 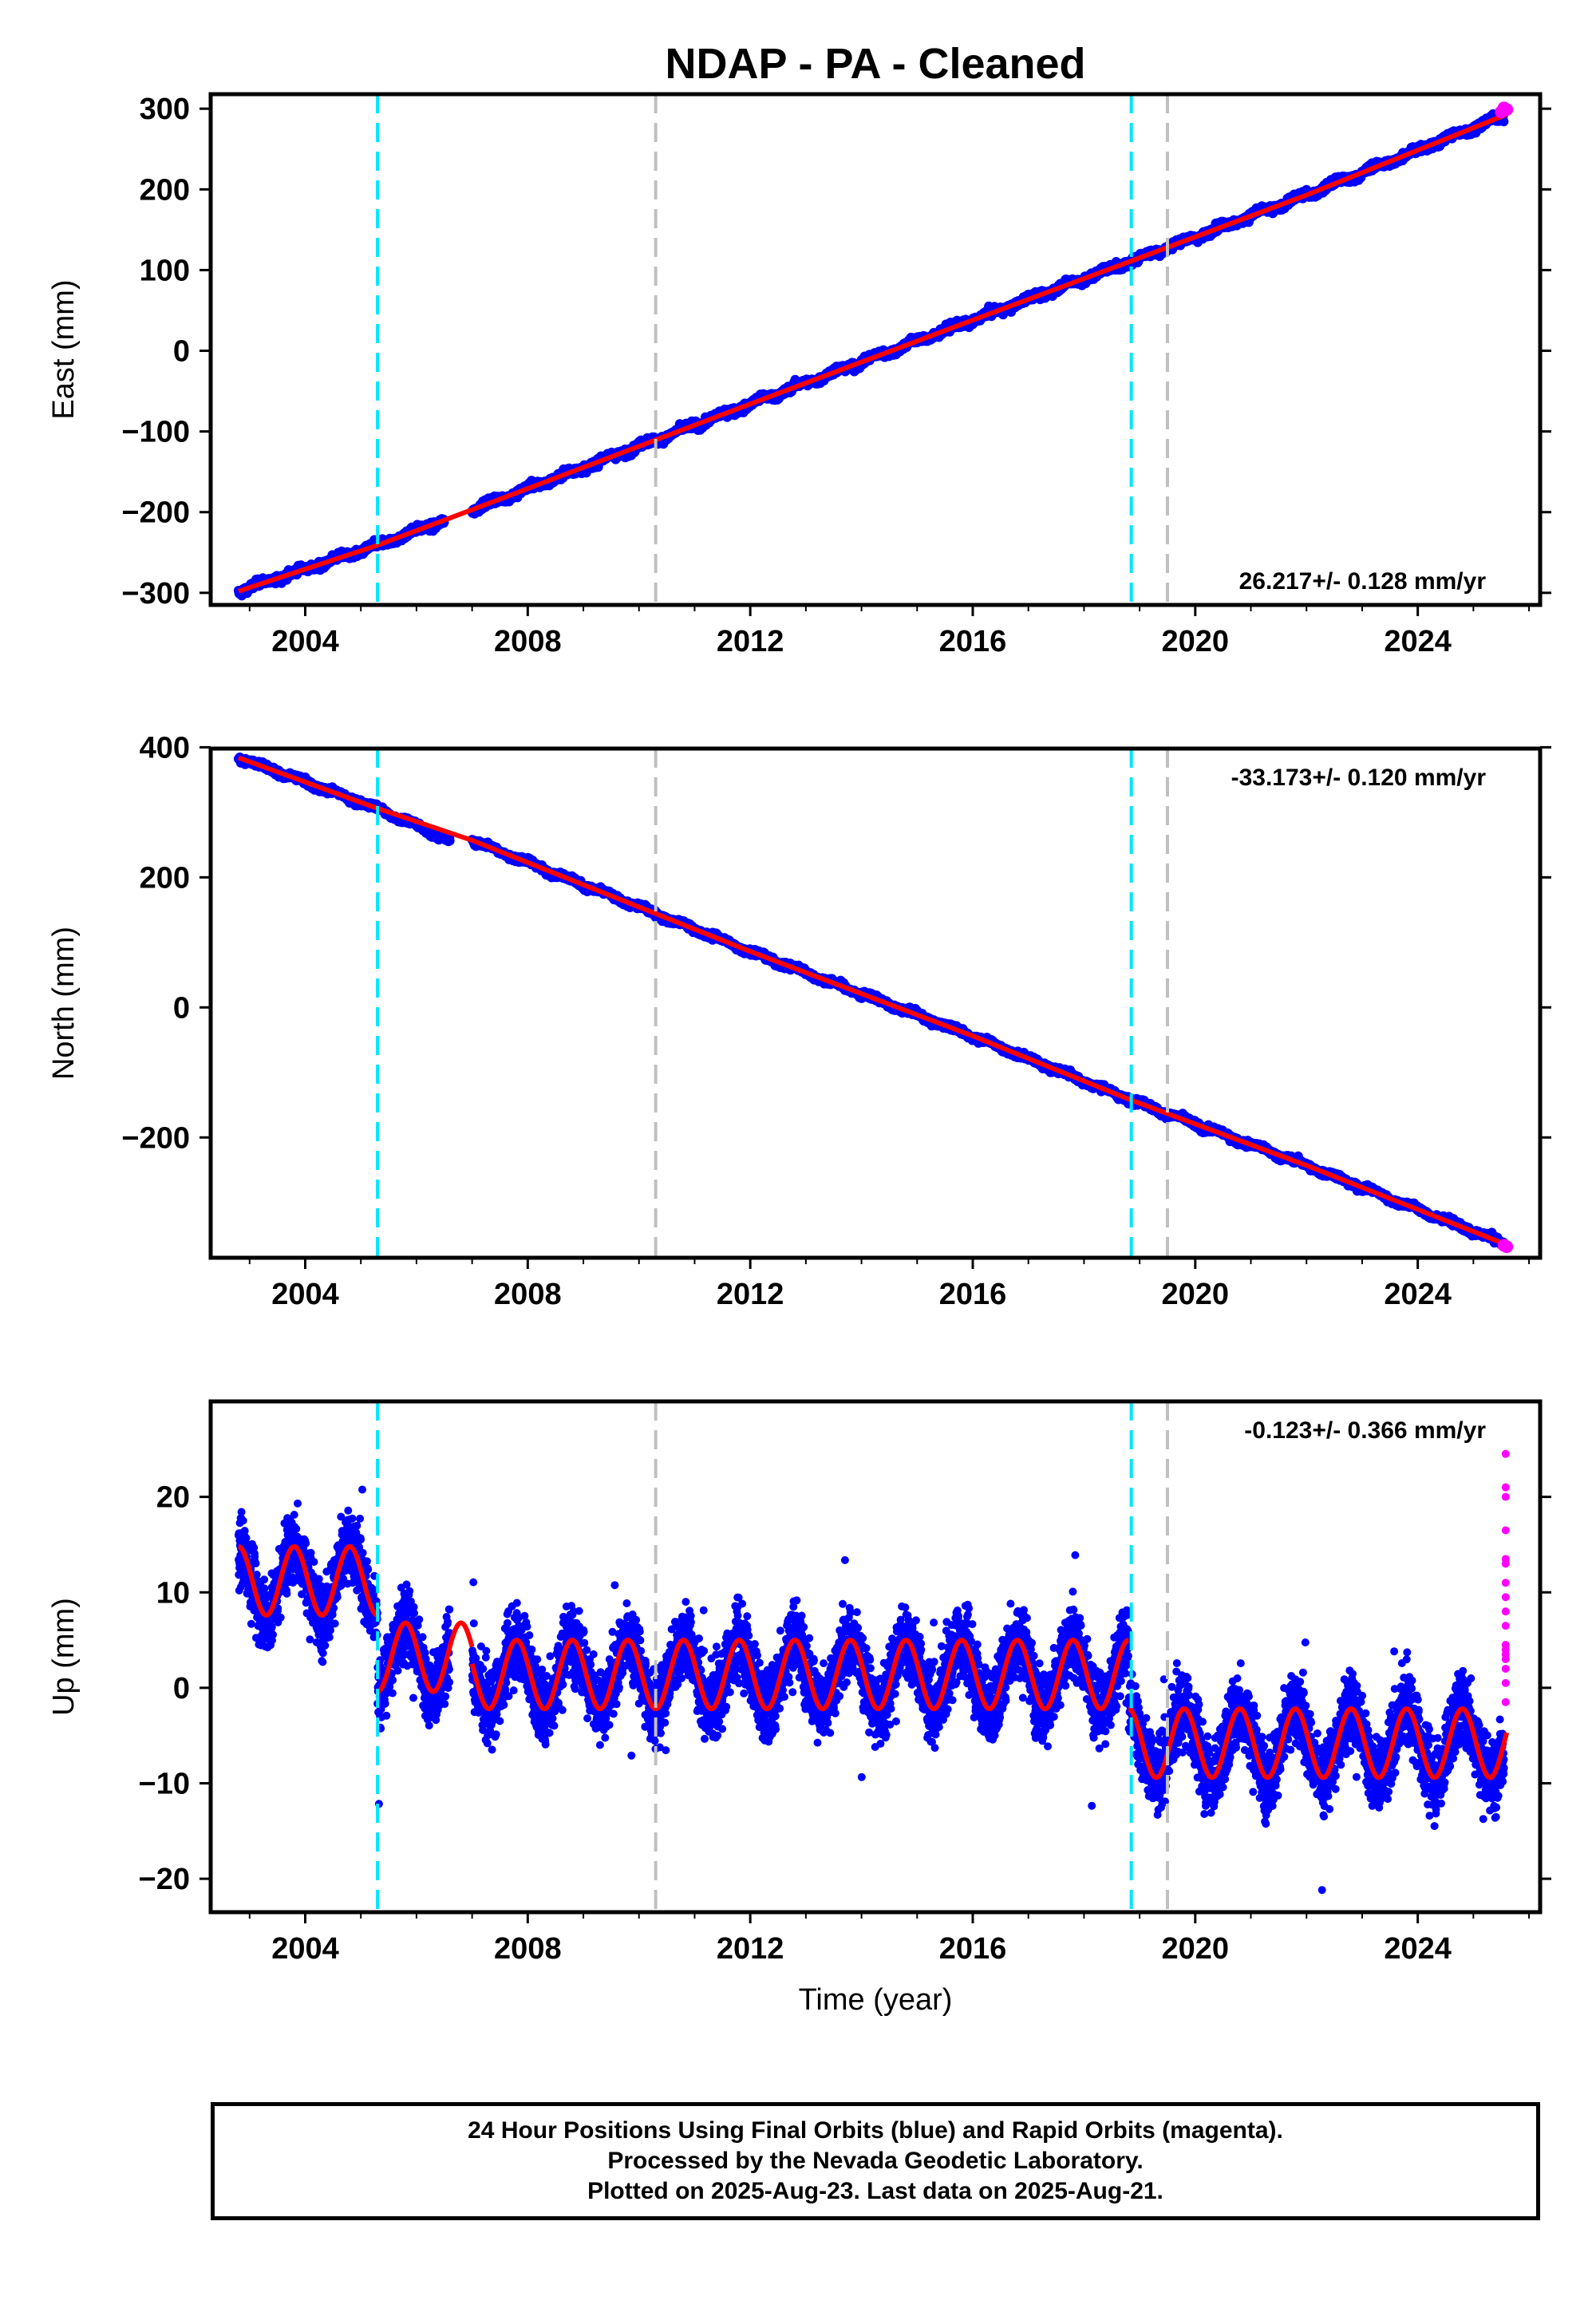 What do you see at coordinates (1363, 581) in the screenshot?
I see `east-rate-label: 26.217+/- 0.128 mm/yr` at bounding box center [1363, 581].